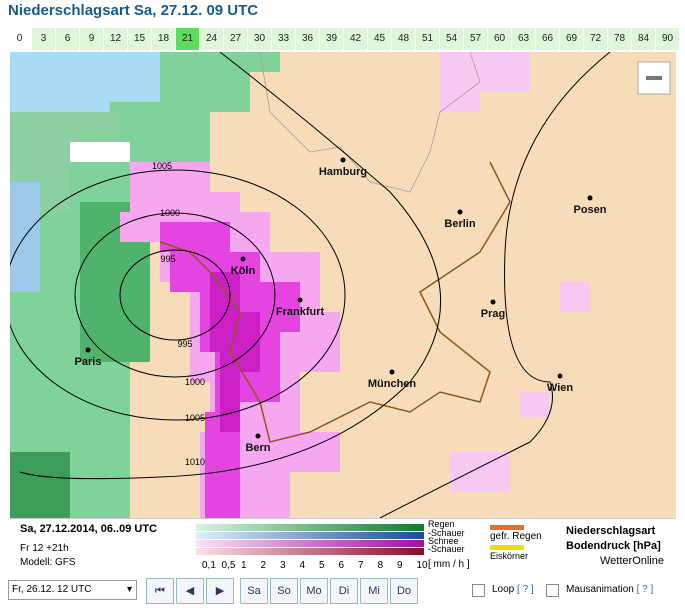 The width and height of the screenshot is (685, 610). Describe the element at coordinates (260, 39) in the screenshot. I see `hour-tab: 30` at that location.